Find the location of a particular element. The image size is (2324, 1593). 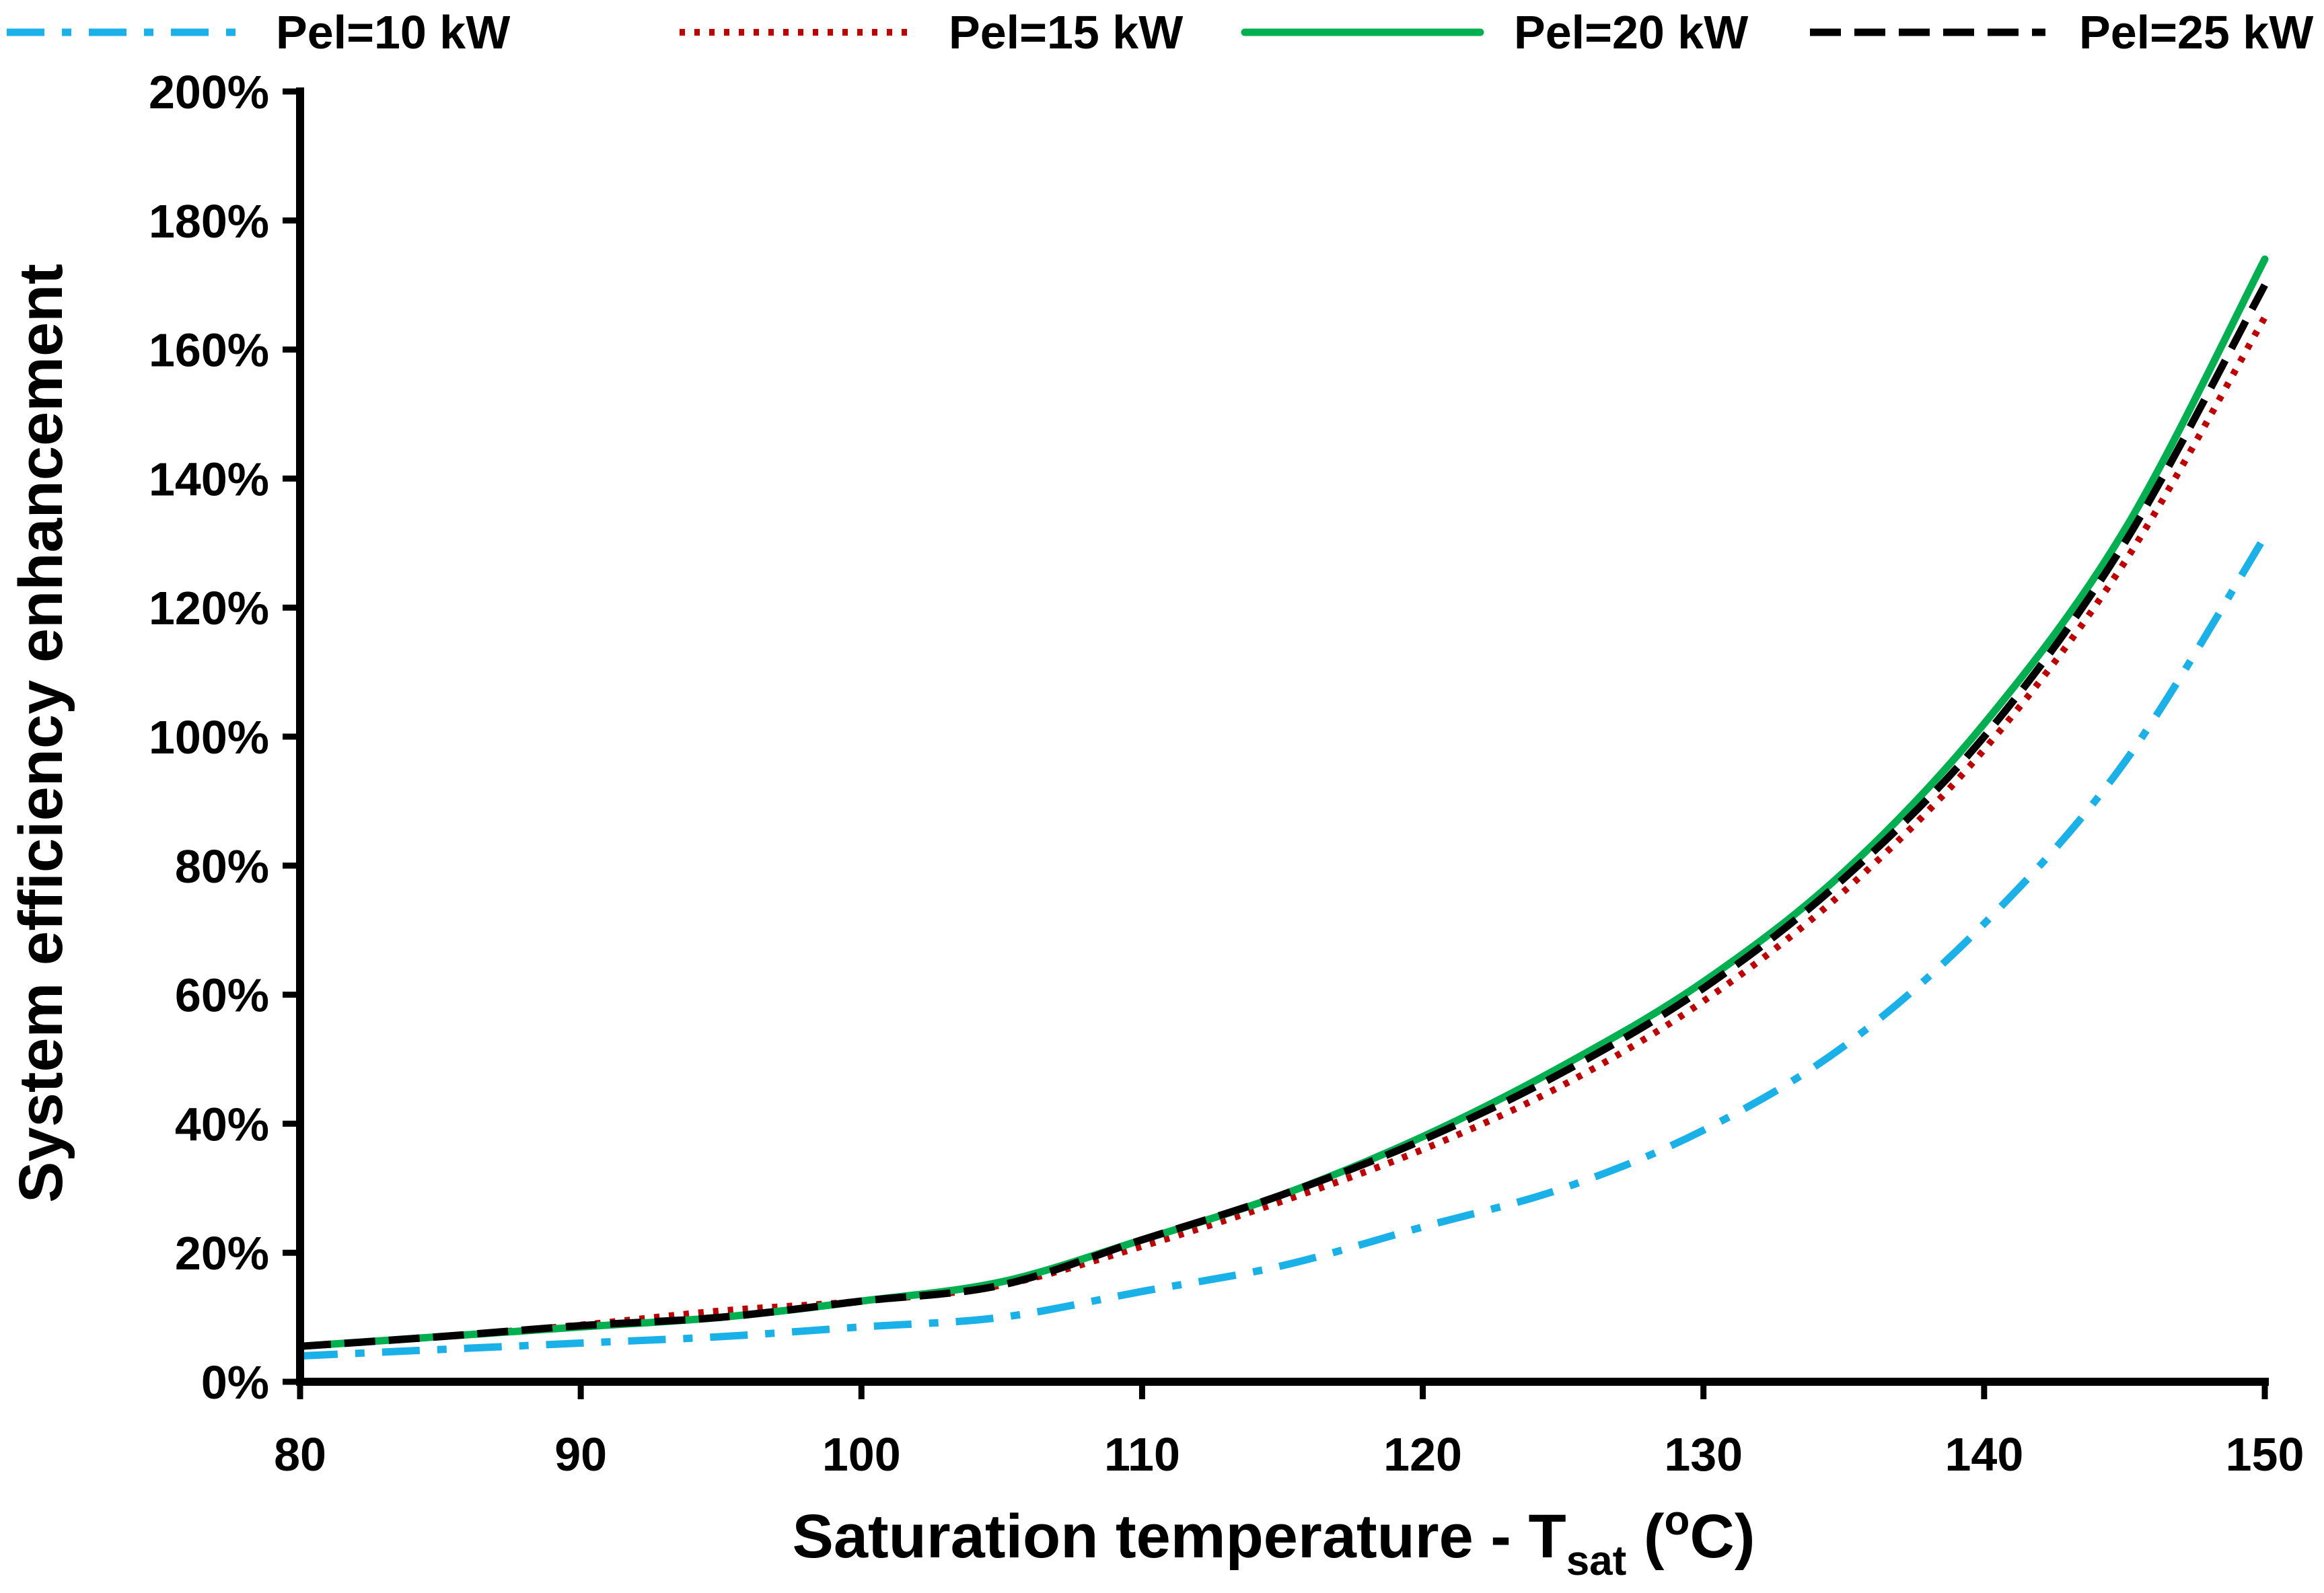

y-tick-label: 40% is located at coordinates (222, 1124).